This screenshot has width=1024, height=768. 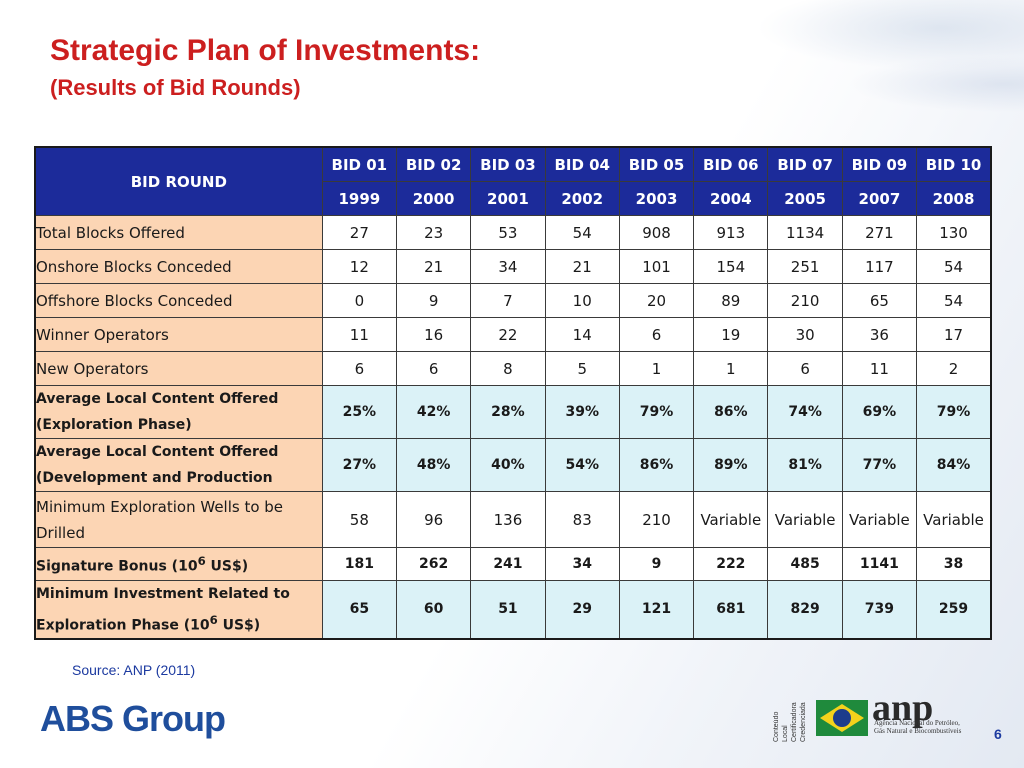 What do you see at coordinates (178, 266) in the screenshot?
I see `row-label: Onshore Blocks Conceded` at bounding box center [178, 266].